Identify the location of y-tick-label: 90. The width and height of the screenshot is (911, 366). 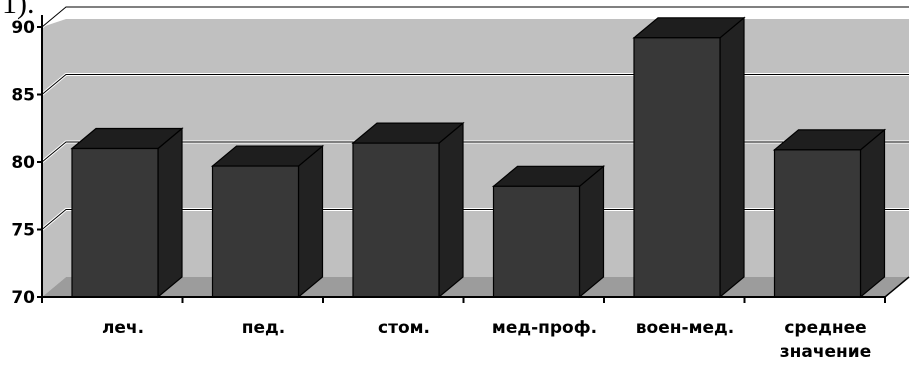
(23, 28).